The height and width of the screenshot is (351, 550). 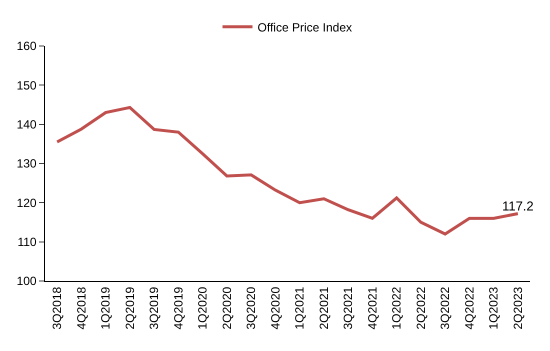 What do you see at coordinates (227, 308) in the screenshot?
I see `x-tick-label: 2Q2020` at bounding box center [227, 308].